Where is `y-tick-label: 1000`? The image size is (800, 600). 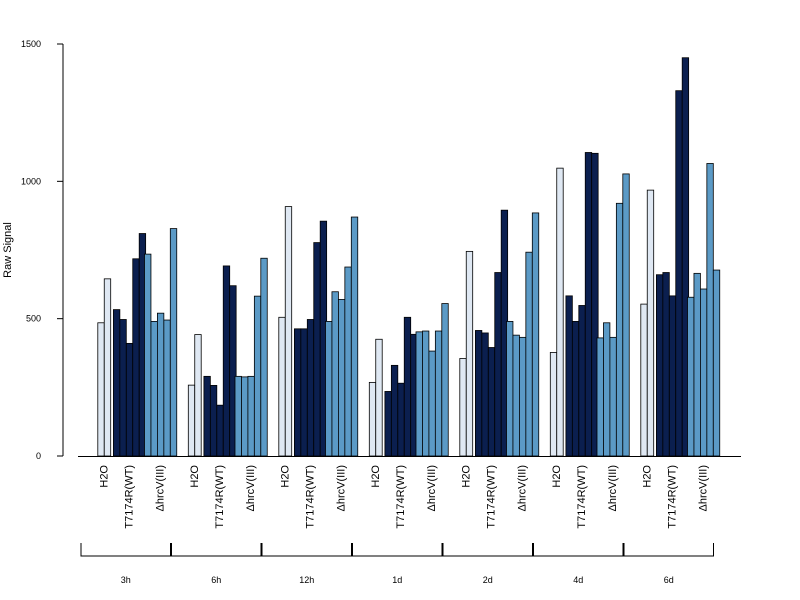 y-tick-label: 1000 is located at coordinates (31, 181).